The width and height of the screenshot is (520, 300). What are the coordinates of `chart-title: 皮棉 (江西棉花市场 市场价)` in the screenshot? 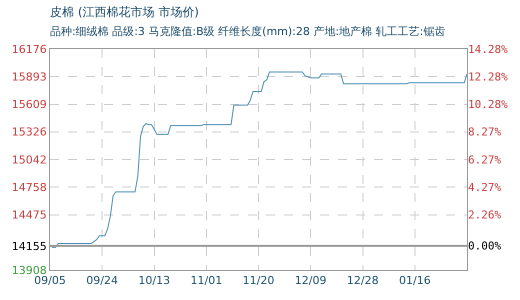 It's located at (124, 12).